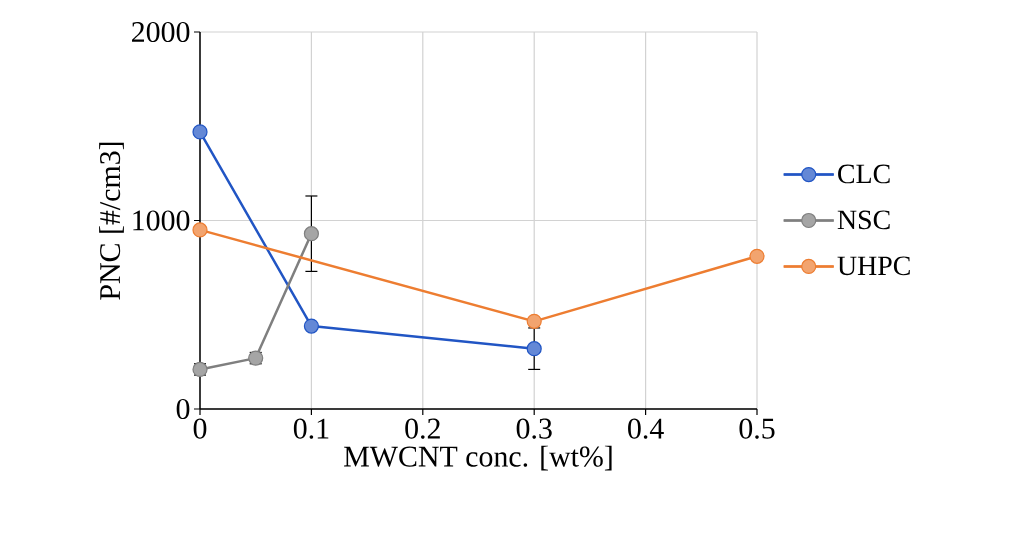 This screenshot has width=1017, height=556. I want to click on x-axis-title: MWCNT conc. [wt%], so click(478, 458).